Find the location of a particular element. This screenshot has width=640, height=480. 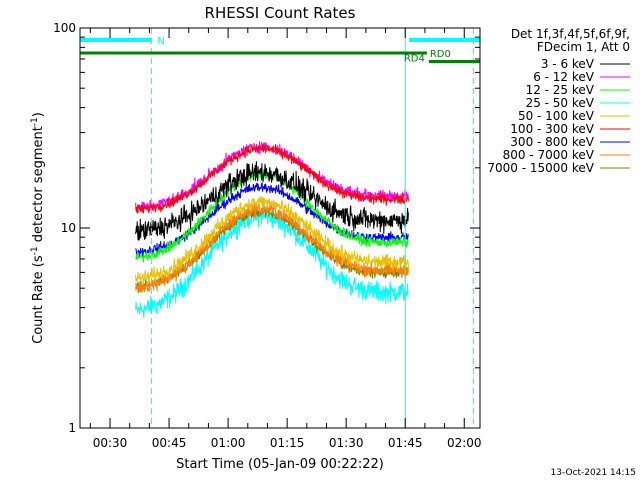

x-tick-label: 02:00 is located at coordinates (464, 443).